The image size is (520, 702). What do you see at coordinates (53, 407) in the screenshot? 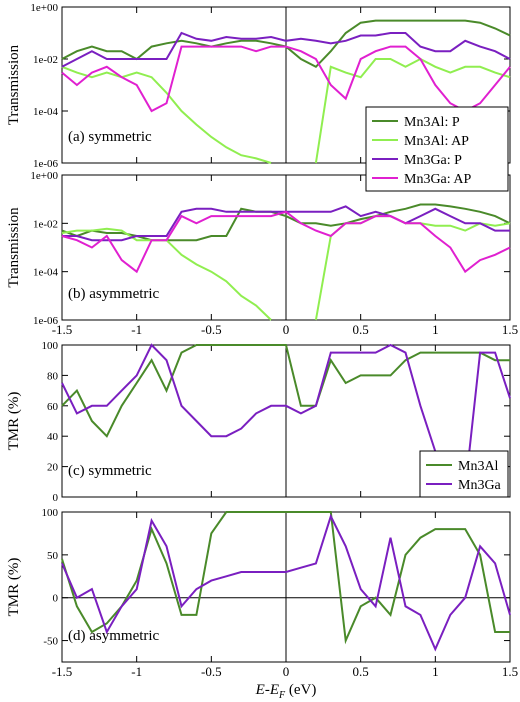
I see `y-tick-label: 60` at bounding box center [53, 407].